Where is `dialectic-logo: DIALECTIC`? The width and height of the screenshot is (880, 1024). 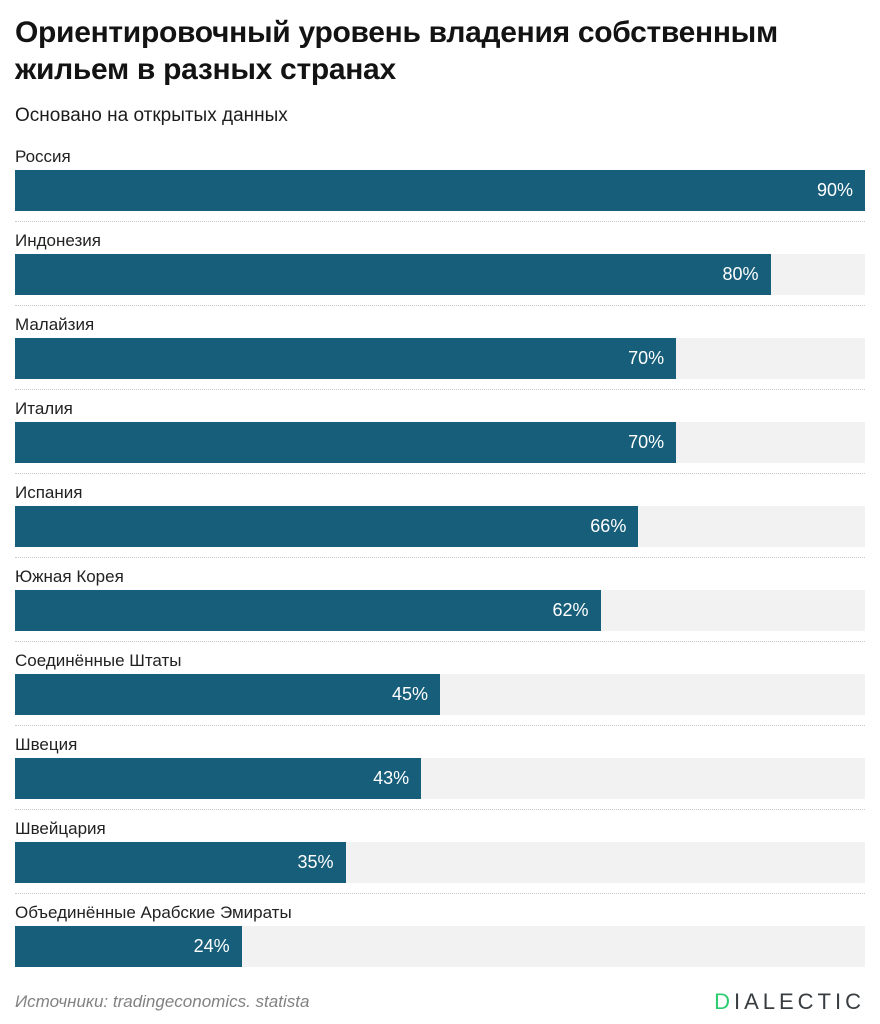
dialectic-logo: DIALECTIC is located at coordinates (789, 1002).